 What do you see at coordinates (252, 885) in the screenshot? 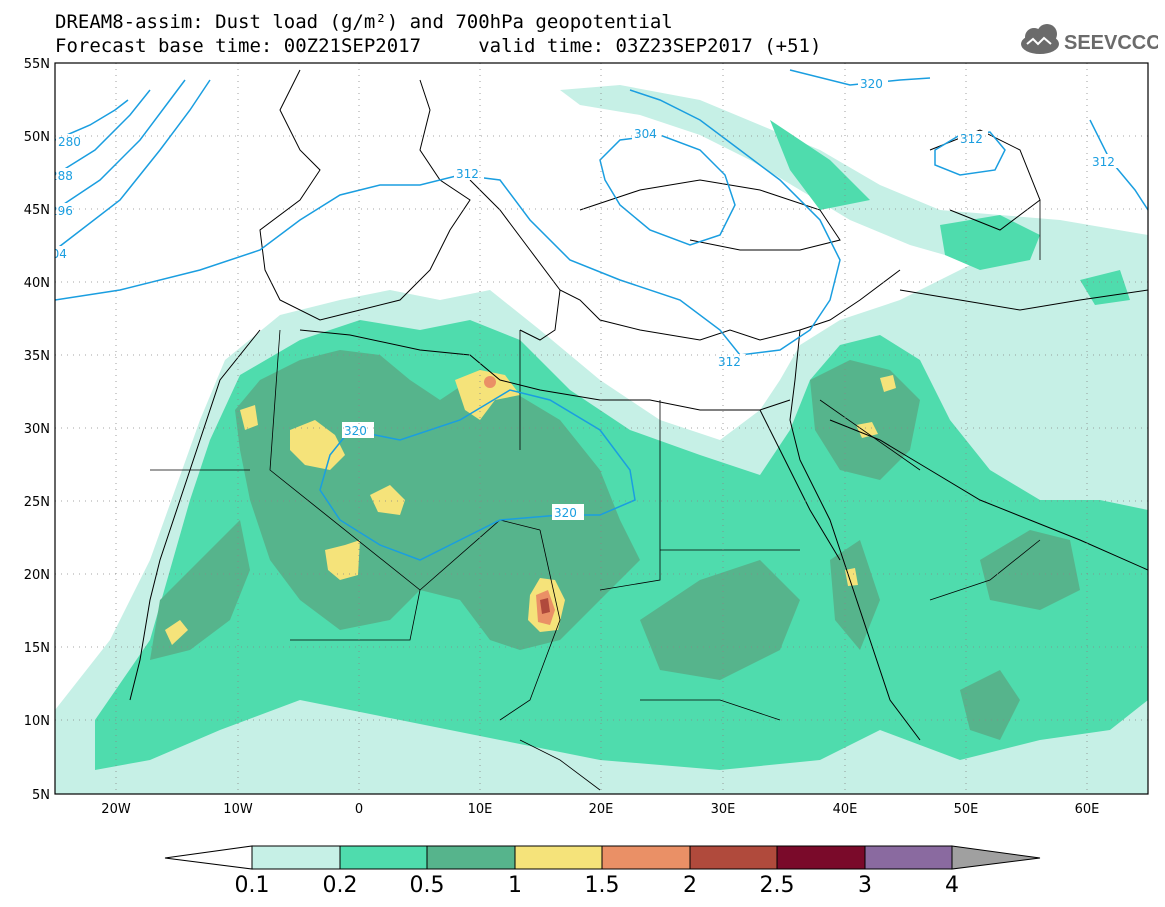
I see `colorbar-label: 0.1` at bounding box center [252, 885].